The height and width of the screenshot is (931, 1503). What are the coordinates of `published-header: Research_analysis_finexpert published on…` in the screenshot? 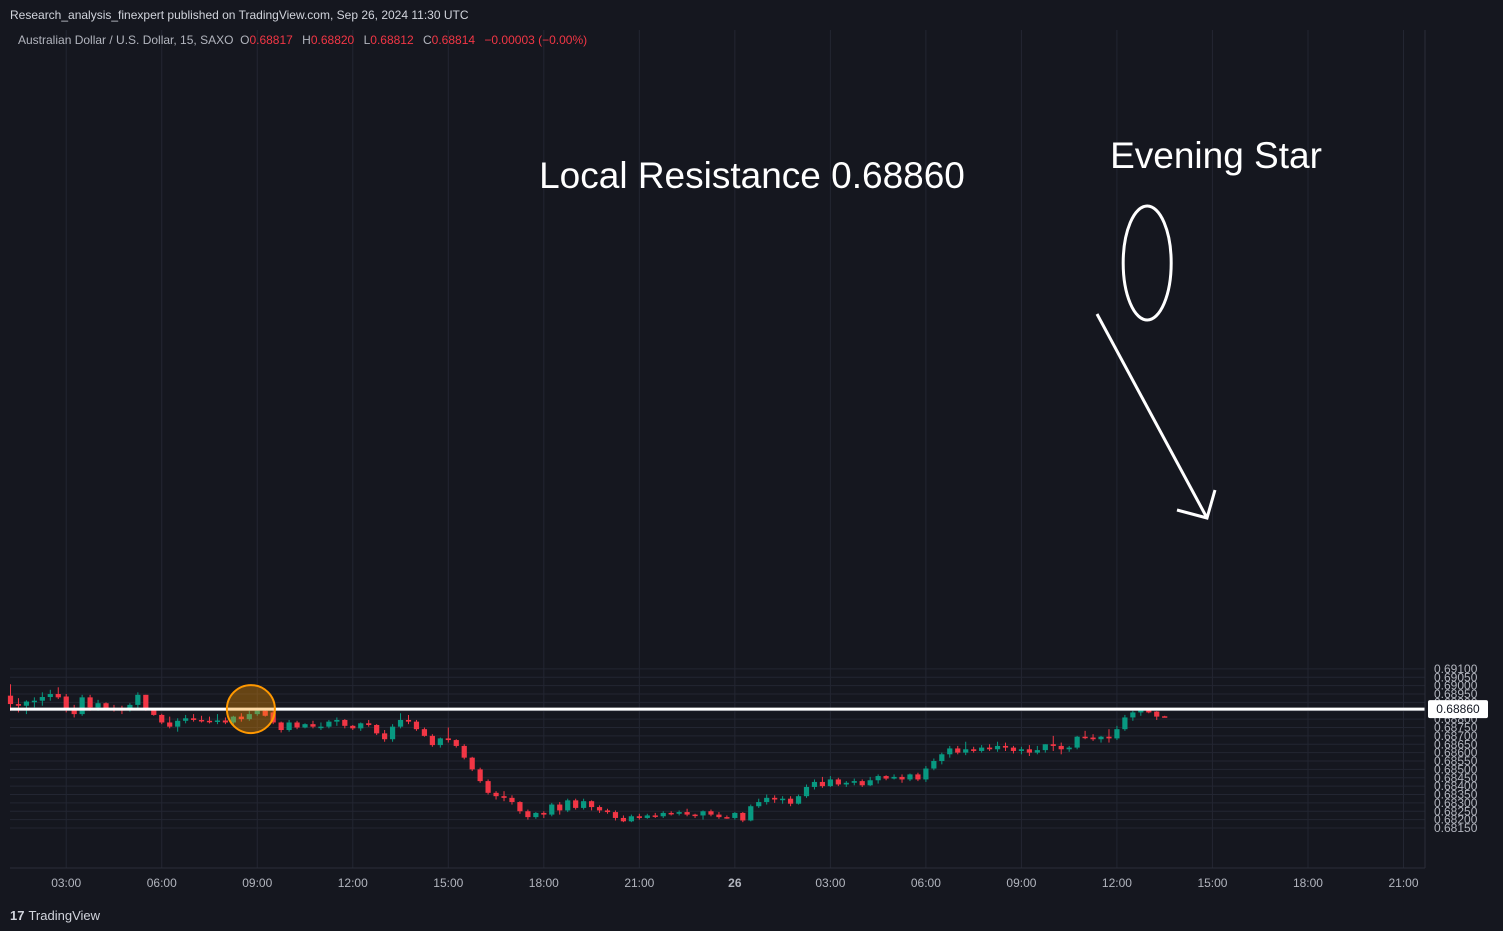 It's located at (751, 15).